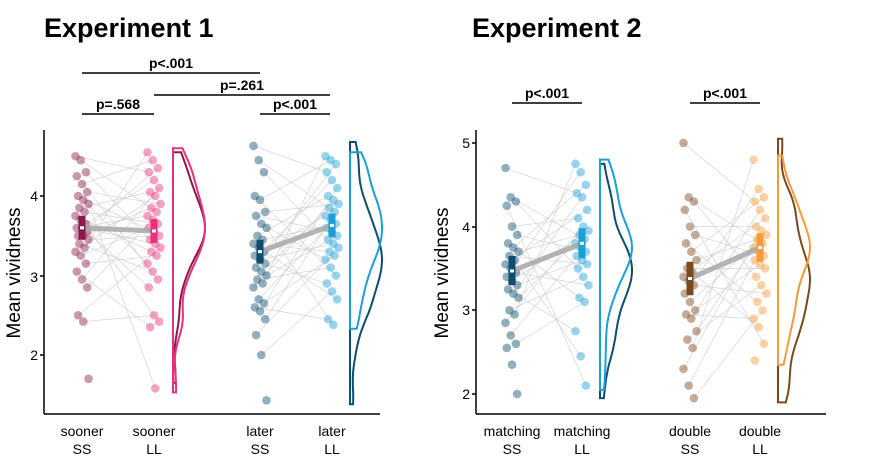 The image size is (873, 467). Describe the element at coordinates (129, 28) in the screenshot. I see `chart-title-experiment-1: Experiment 1` at that location.